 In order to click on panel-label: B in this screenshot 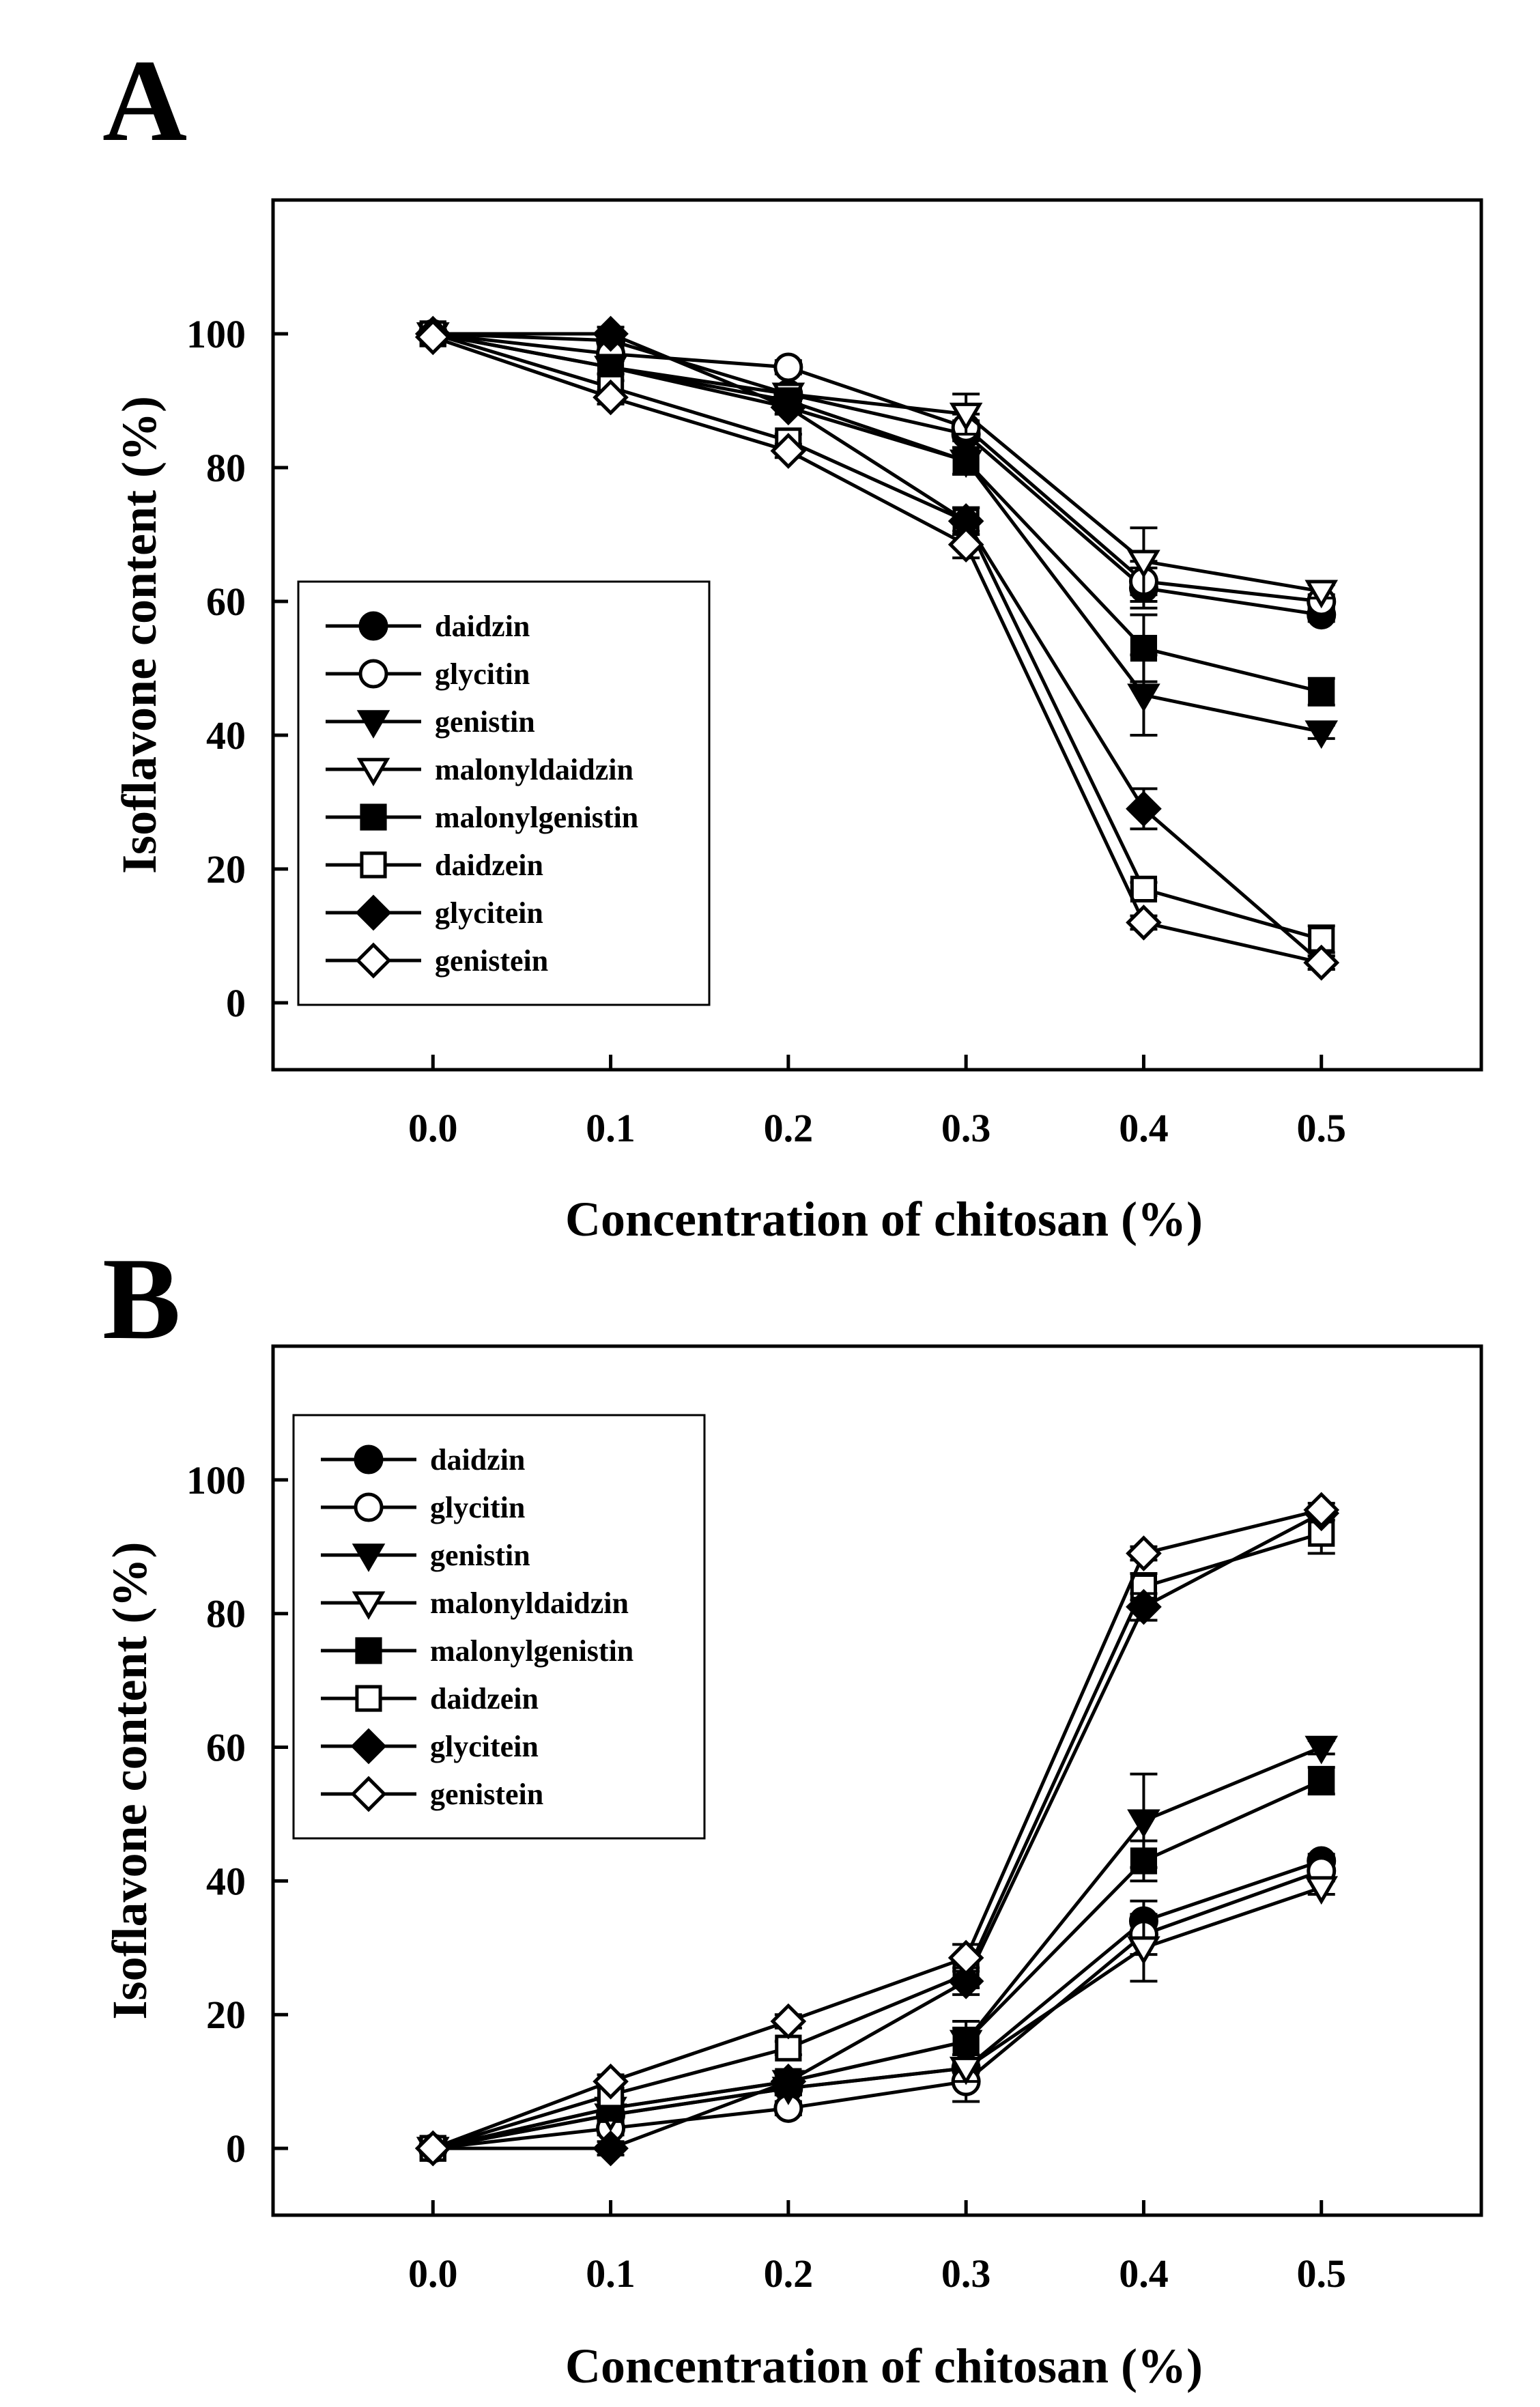, I will do `click(141, 1299)`.